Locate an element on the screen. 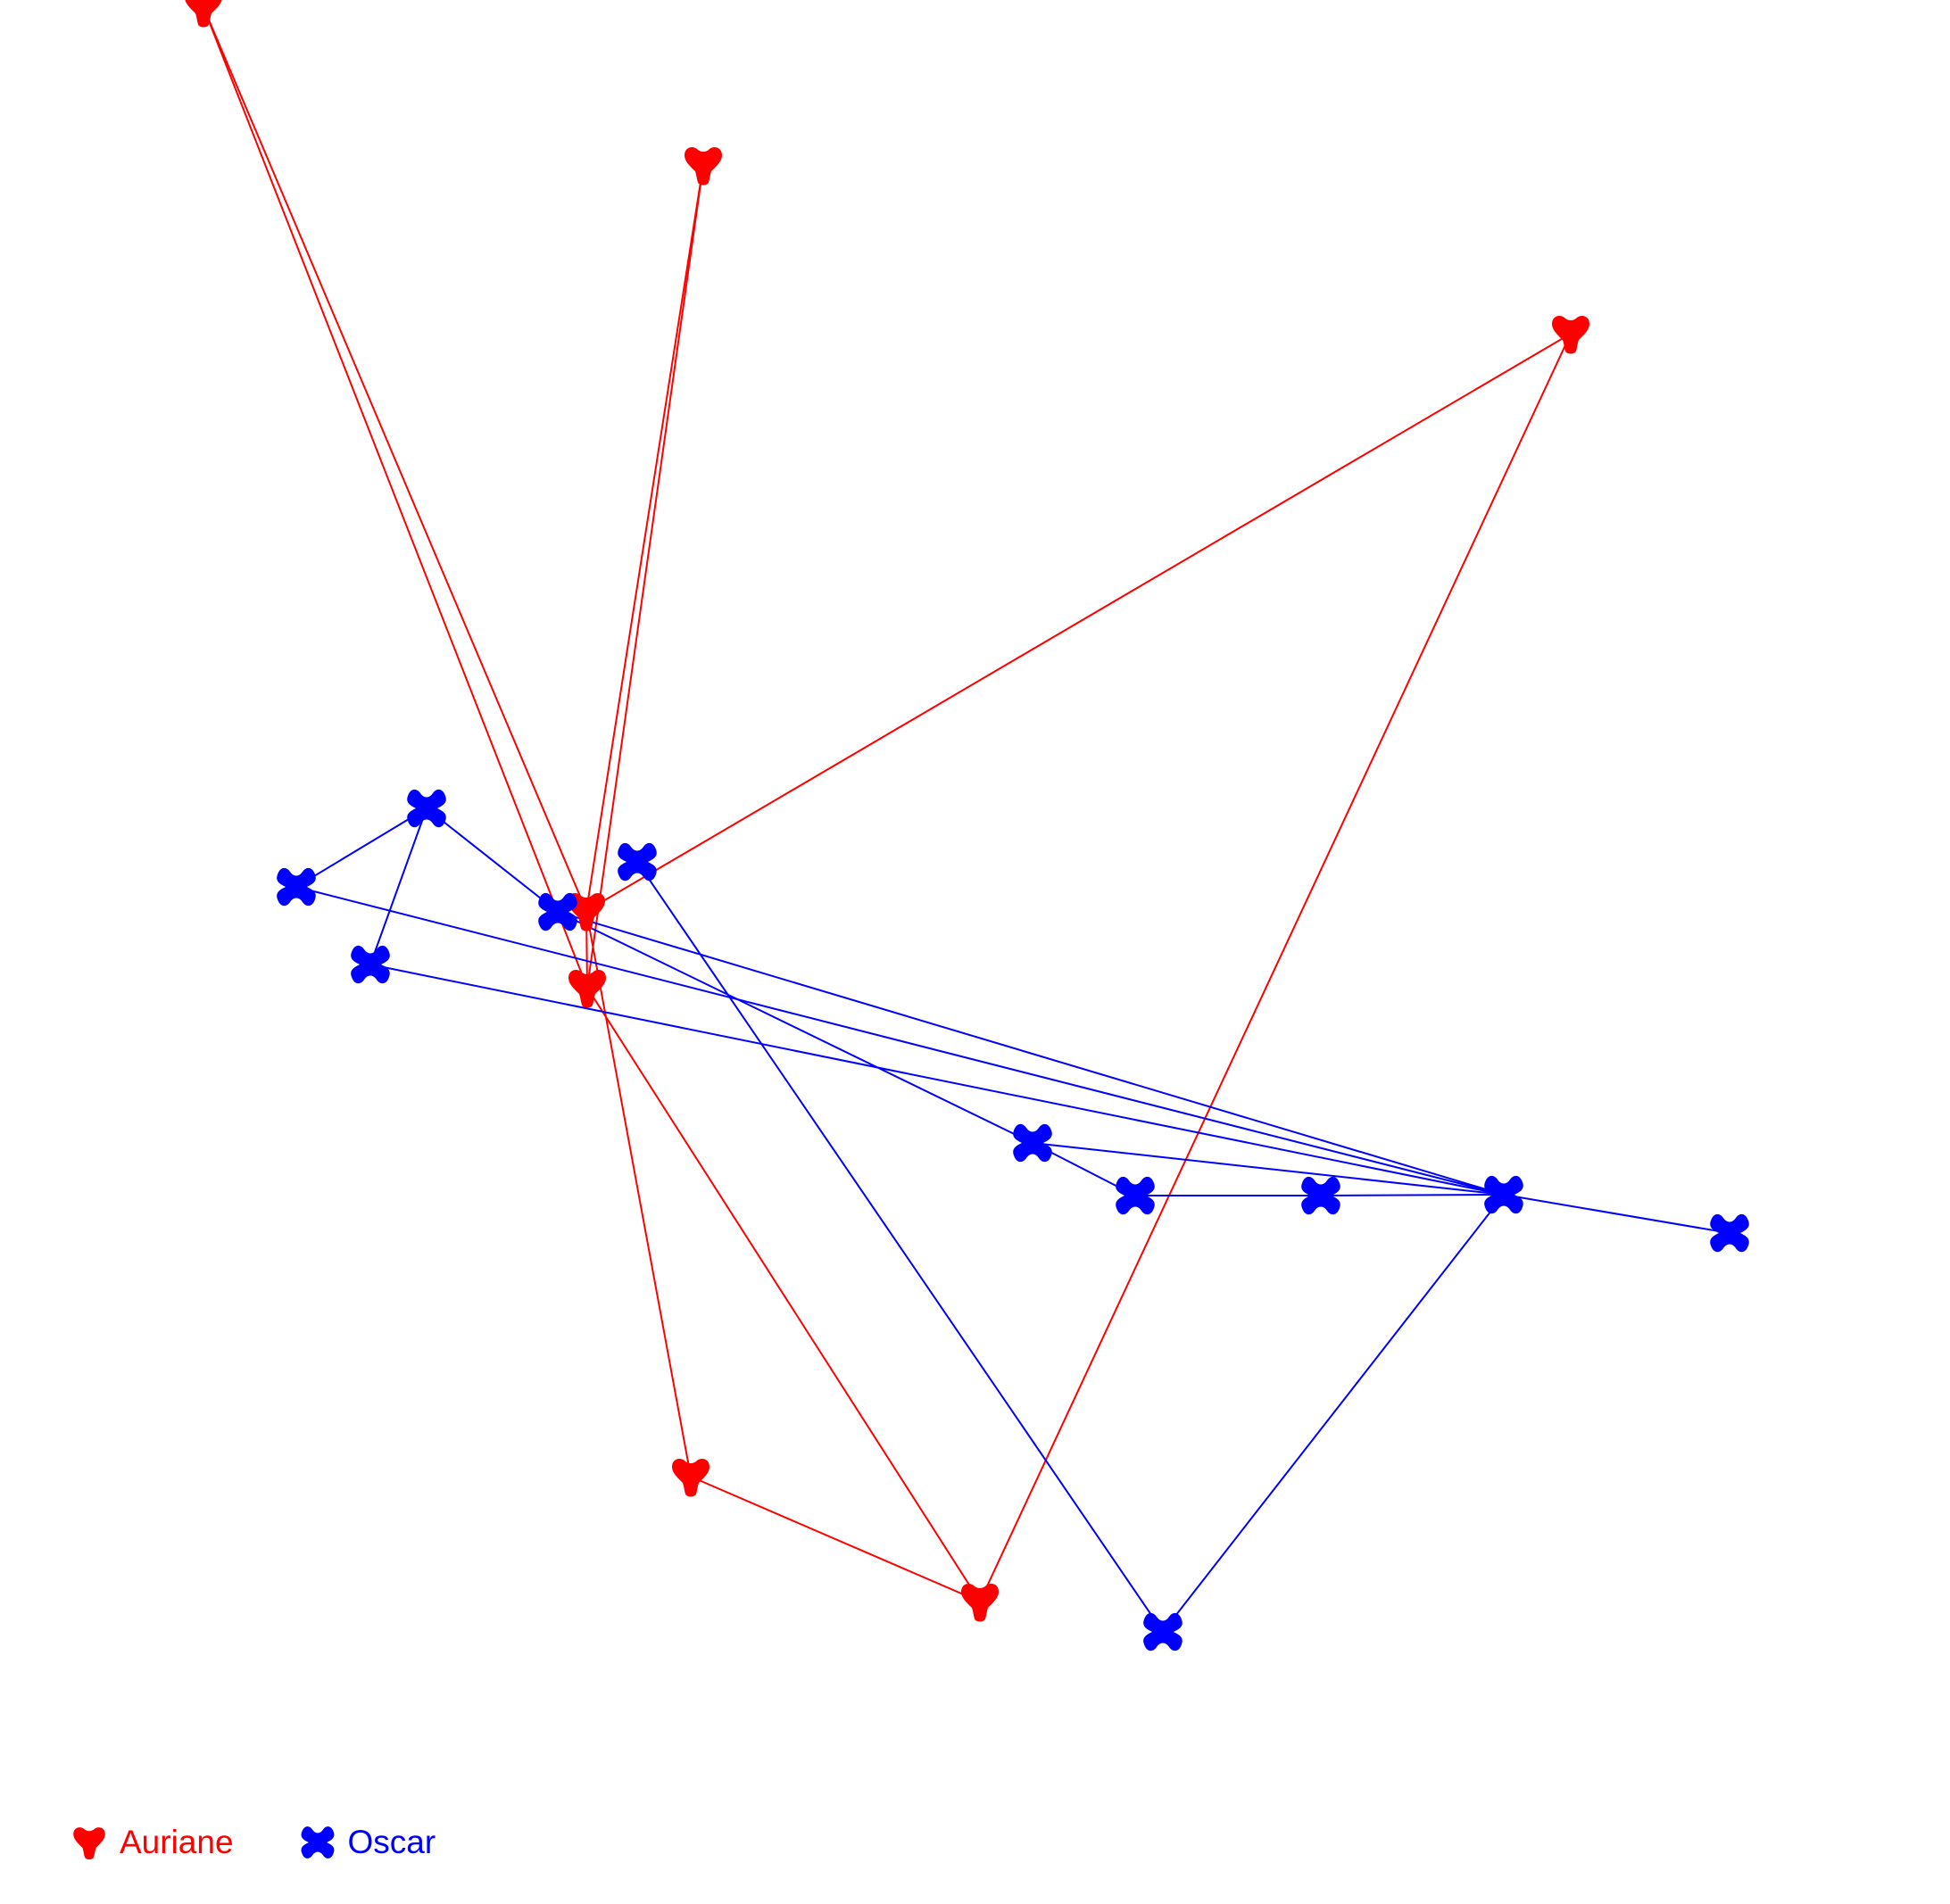  oscar-legend-marker is located at coordinates (317, 1842).